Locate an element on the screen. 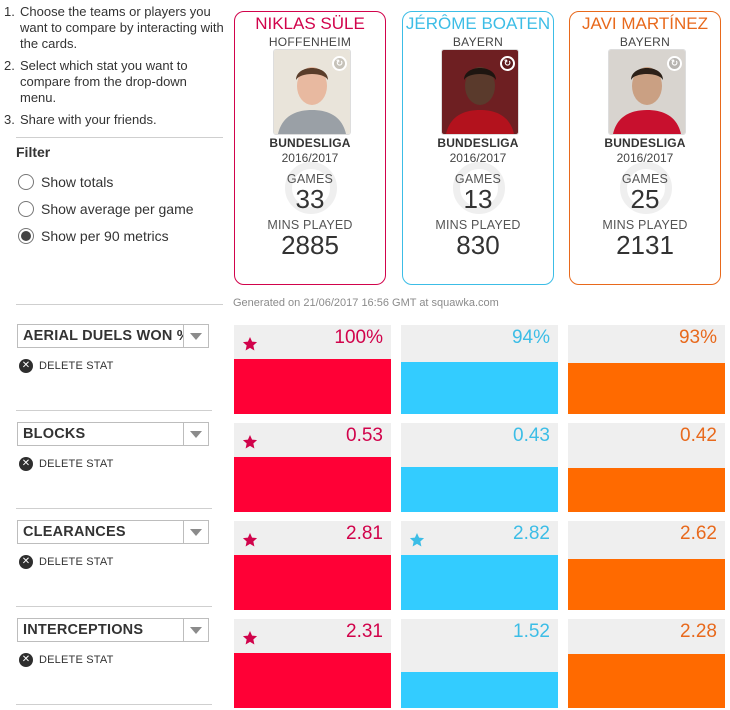 The height and width of the screenshot is (710, 730). stat-cell: 0.42 is located at coordinates (646, 467).